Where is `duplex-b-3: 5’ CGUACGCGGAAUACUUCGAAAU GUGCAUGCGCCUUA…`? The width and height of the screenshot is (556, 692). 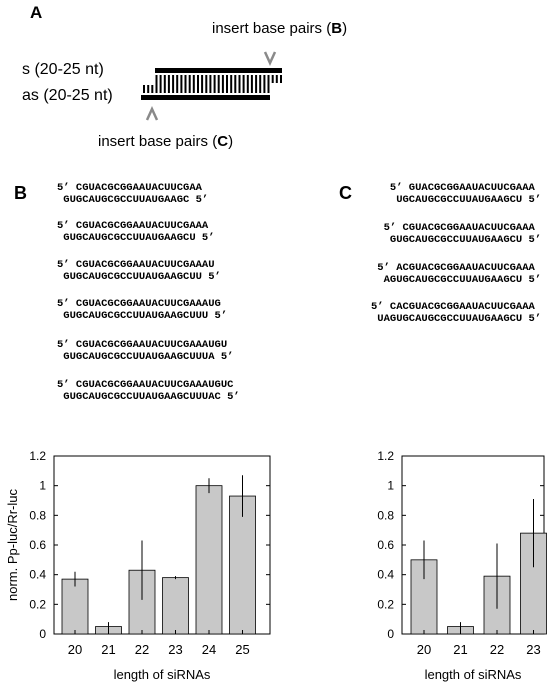 duplex-b-3: 5’ CGUACGCGGAAUACUUCGAAAU GUGCAUGCGCCUUA… is located at coordinates (139, 271).